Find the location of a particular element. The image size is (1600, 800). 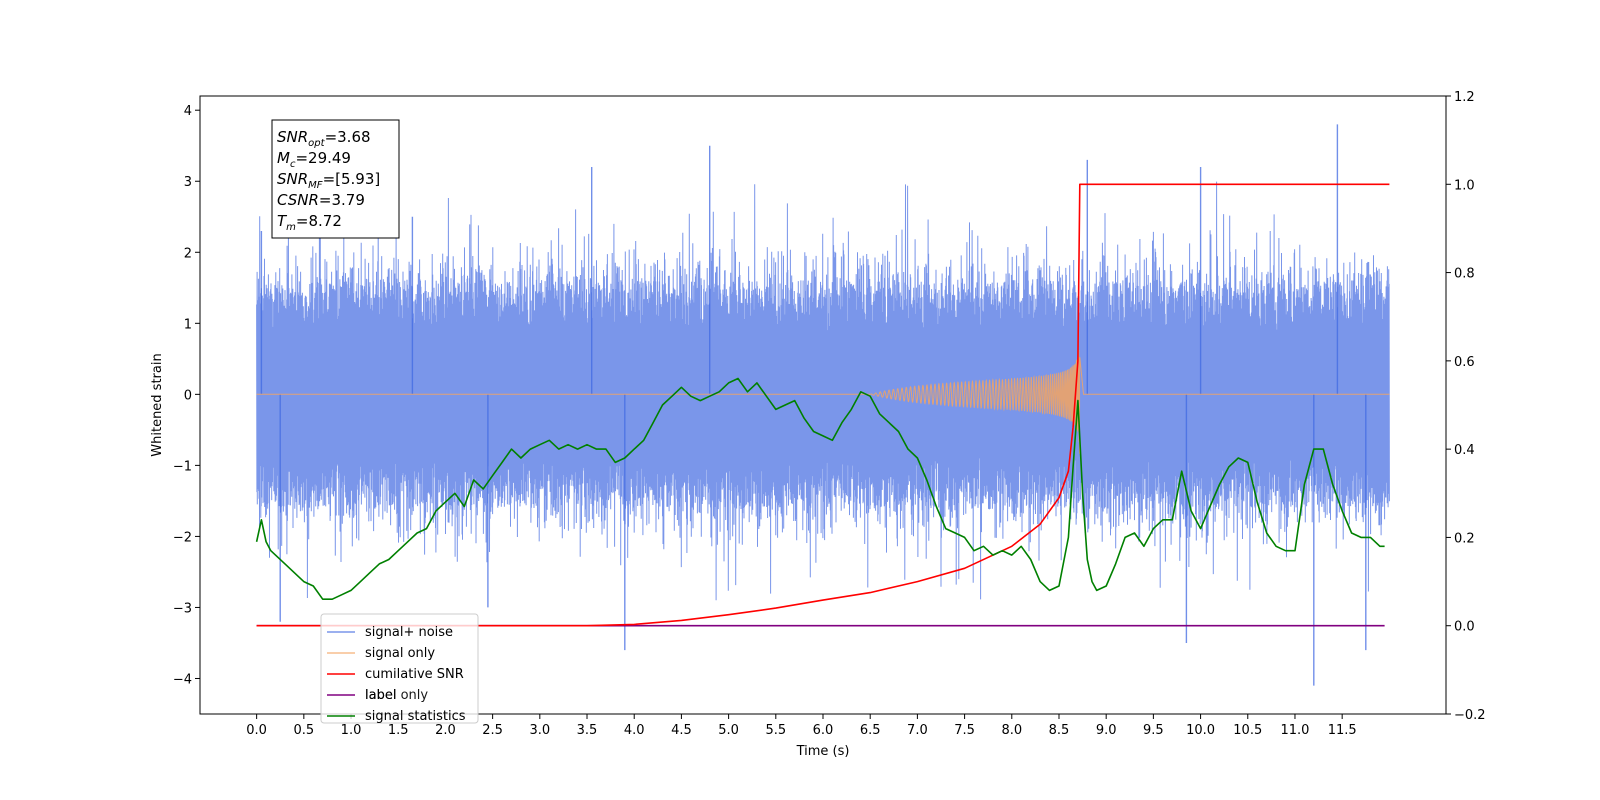

x-tick-label: 0.0 is located at coordinates (256, 730).